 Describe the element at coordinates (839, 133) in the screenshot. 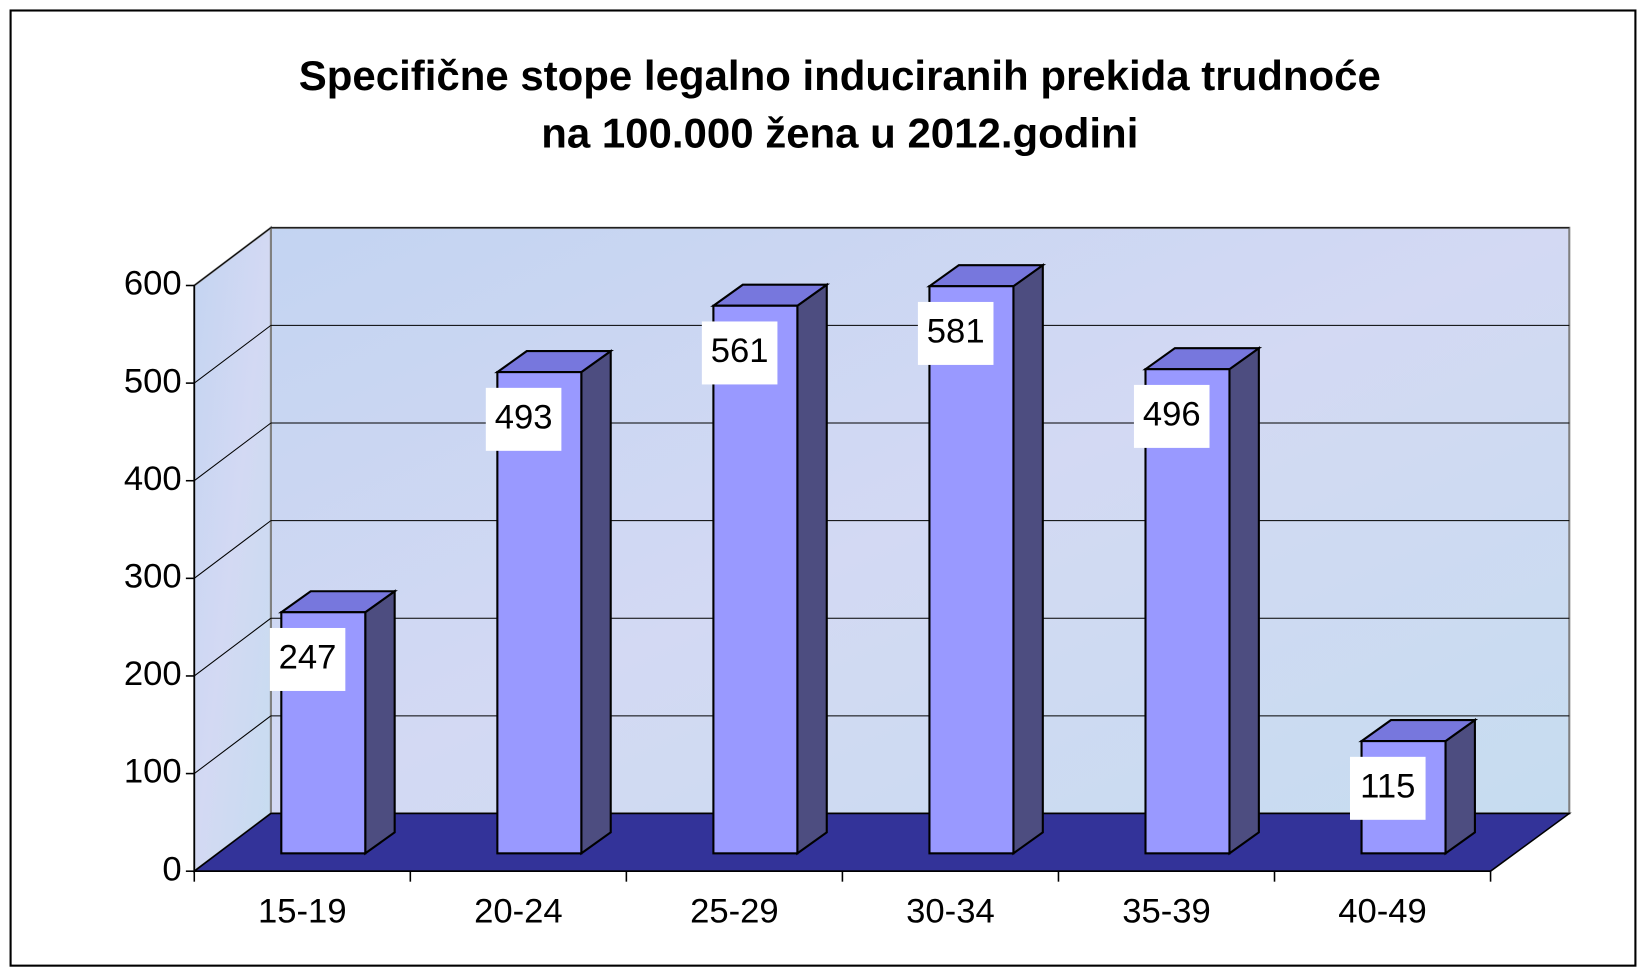

I see `chart-title: na 100.000 žena u 2012.godini` at that location.